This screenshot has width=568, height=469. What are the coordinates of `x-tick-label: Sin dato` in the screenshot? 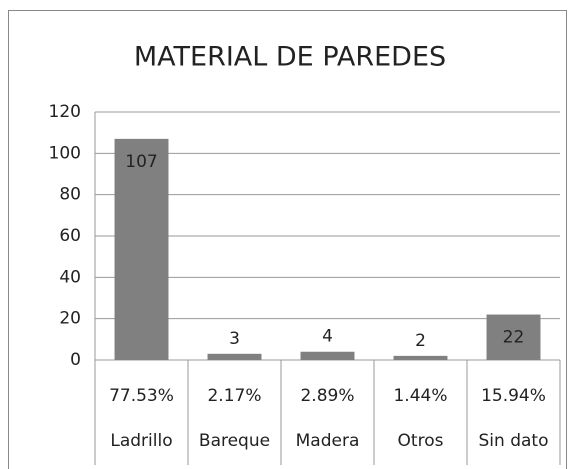 It's located at (514, 441).